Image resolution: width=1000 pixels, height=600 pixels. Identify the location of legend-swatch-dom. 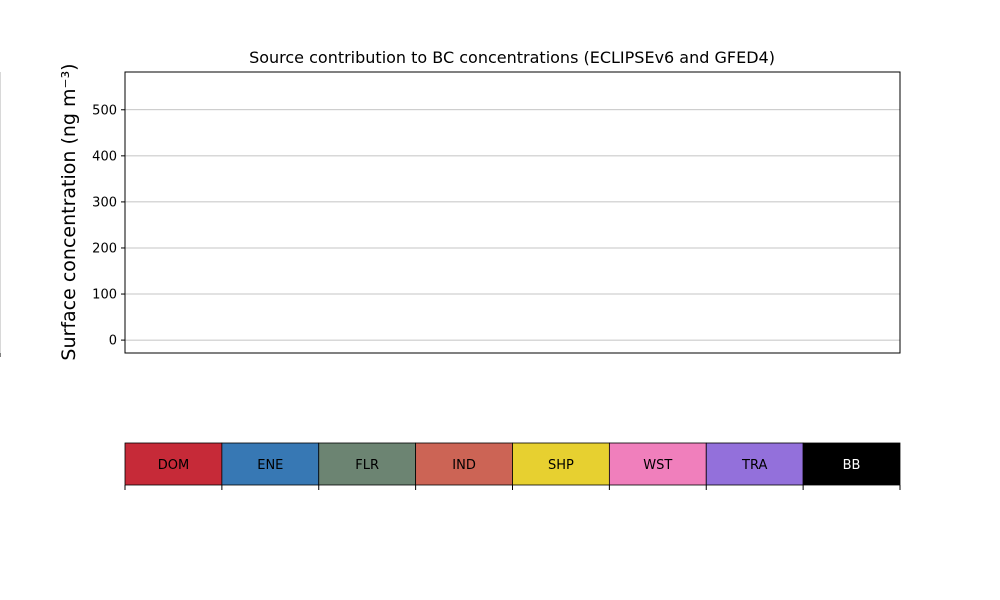
(173, 464).